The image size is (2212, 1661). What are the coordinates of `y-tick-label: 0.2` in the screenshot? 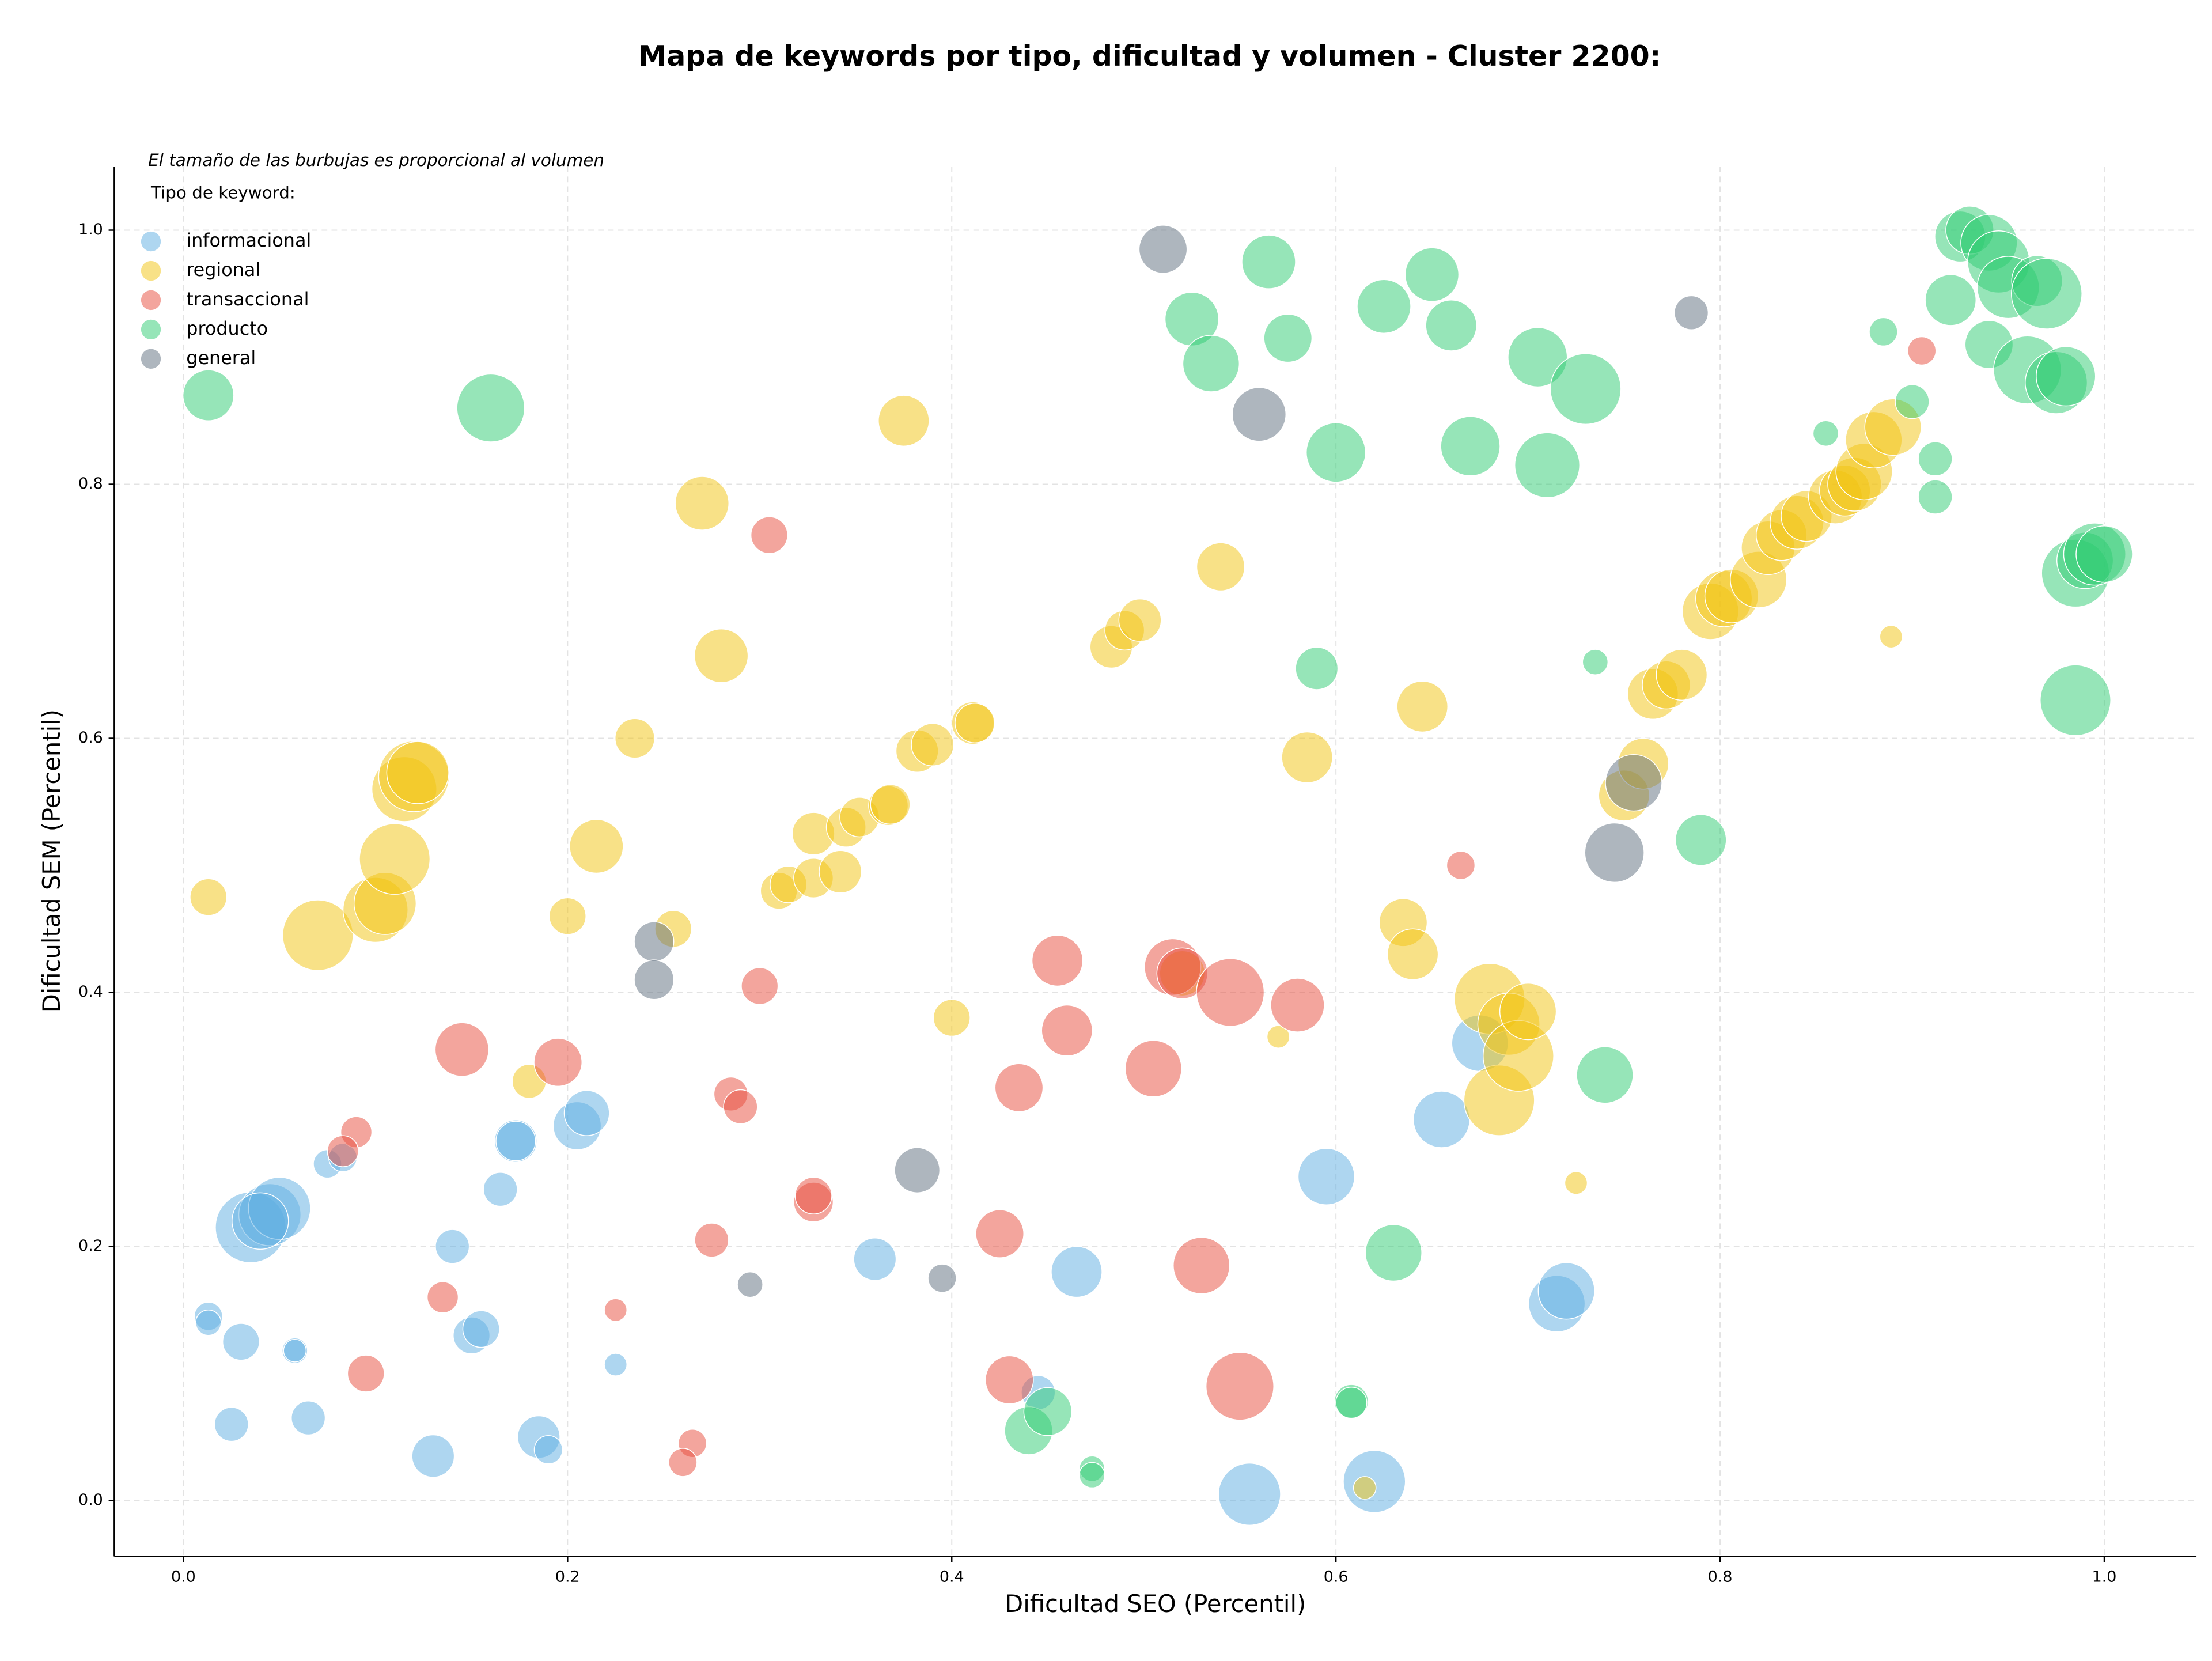 It's located at (90, 1246).